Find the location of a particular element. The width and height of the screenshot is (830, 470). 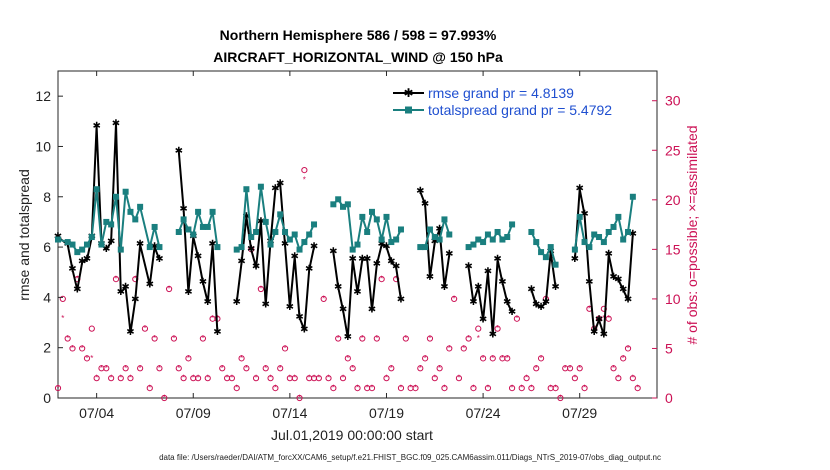

y-right-tick-label: 20 is located at coordinates (673, 200).